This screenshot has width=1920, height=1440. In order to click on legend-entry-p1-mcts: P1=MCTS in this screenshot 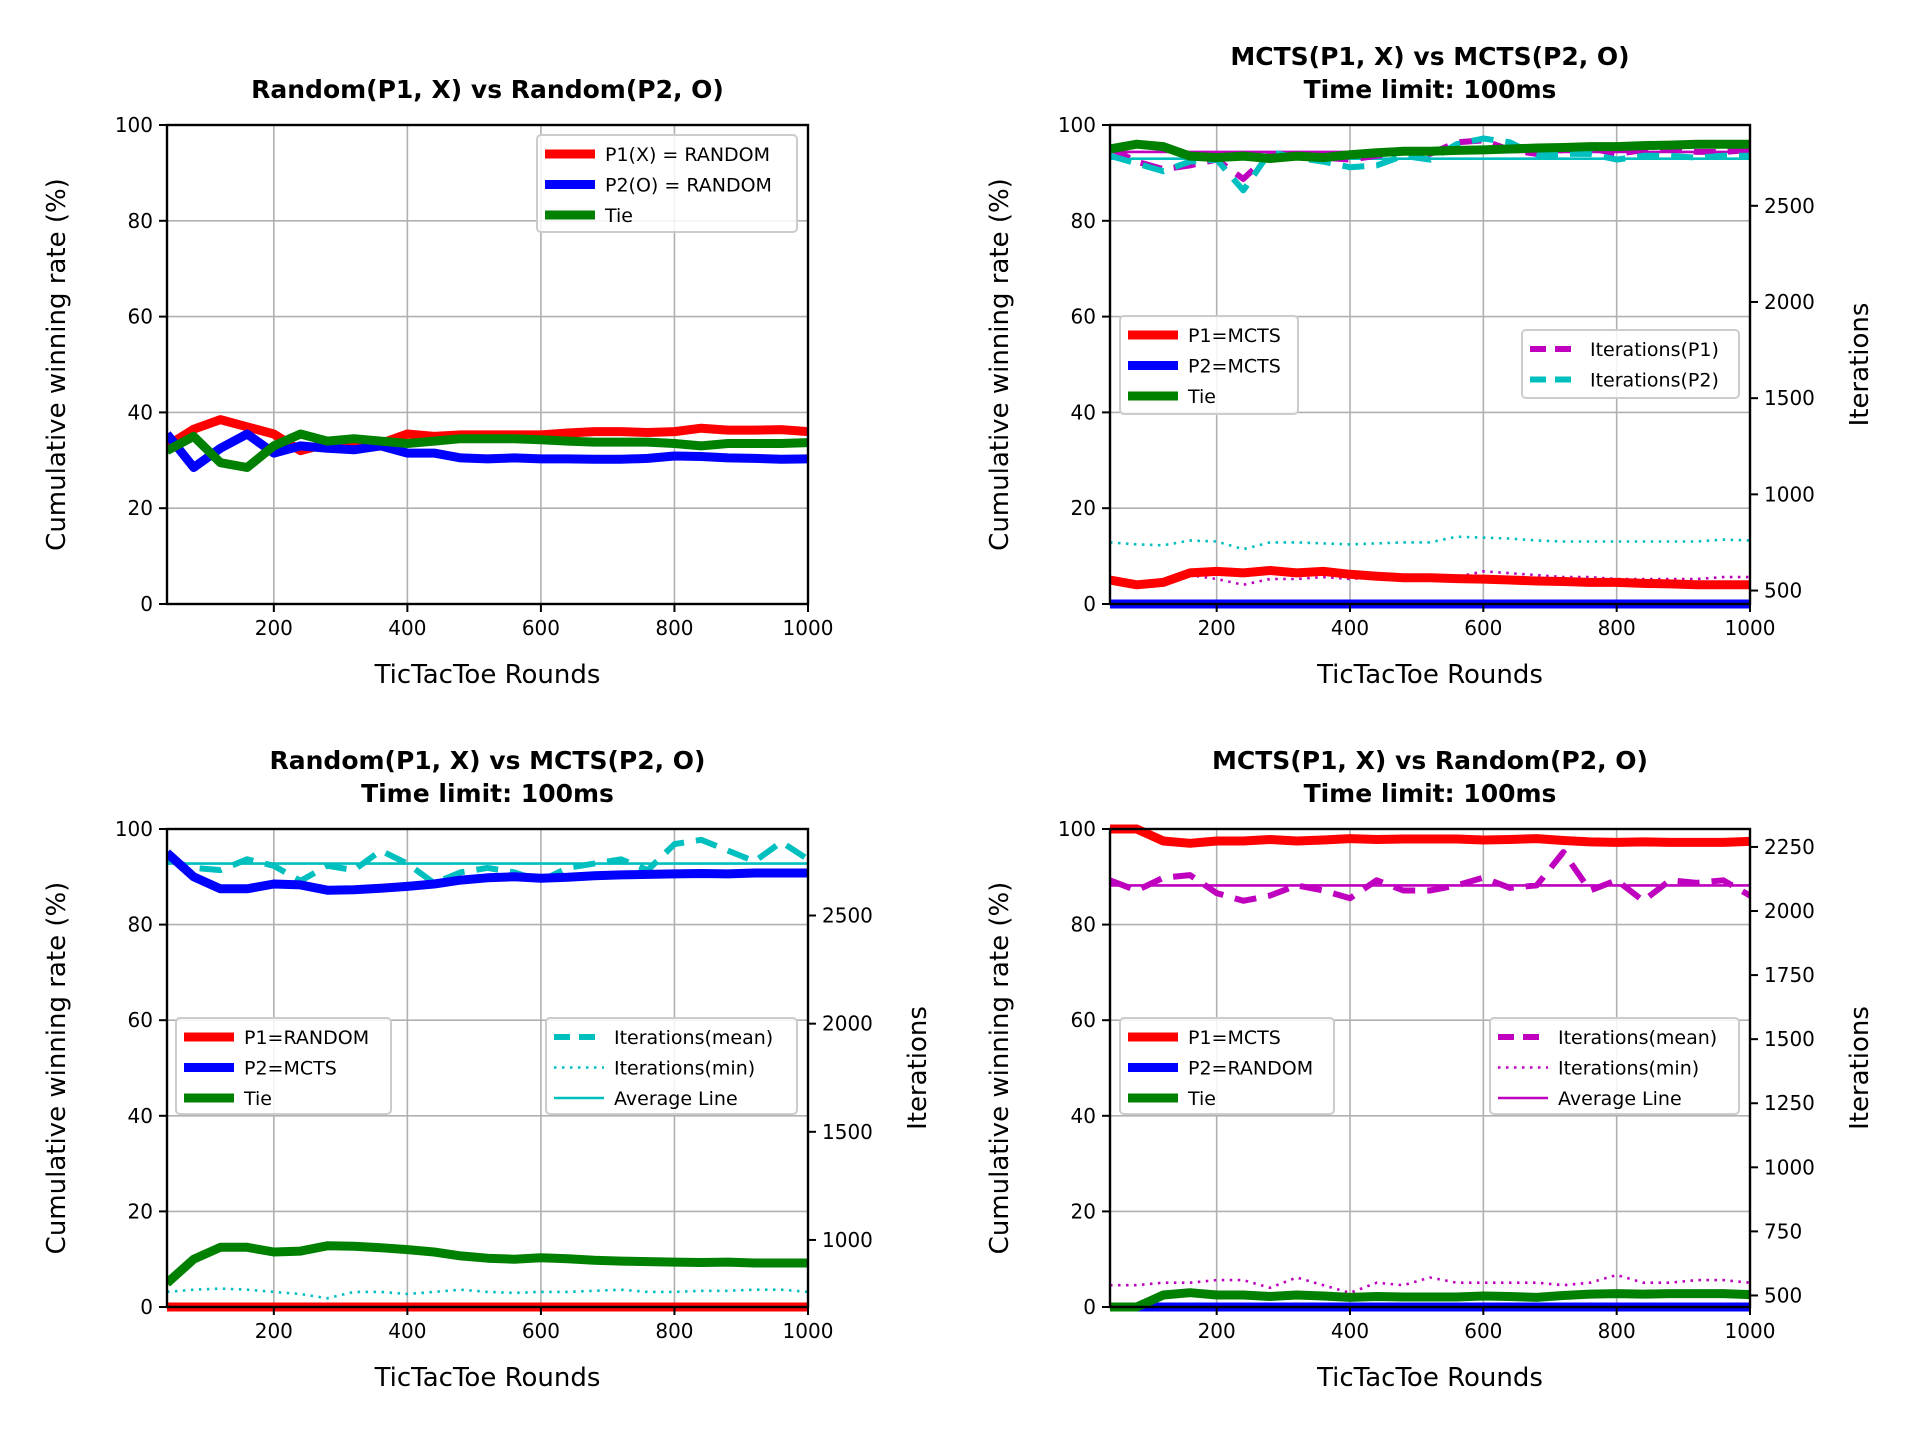, I will do `click(1234, 336)`.